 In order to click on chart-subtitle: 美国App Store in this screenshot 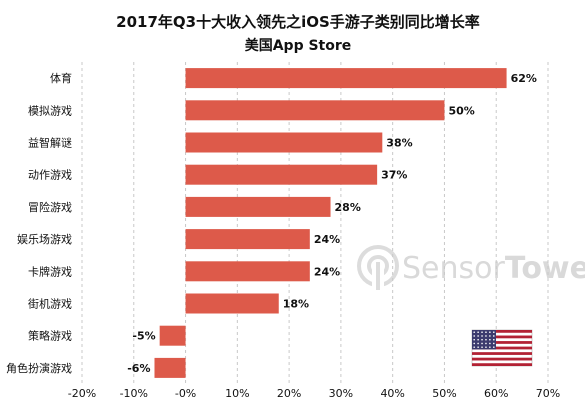, I will do `click(298, 45)`.